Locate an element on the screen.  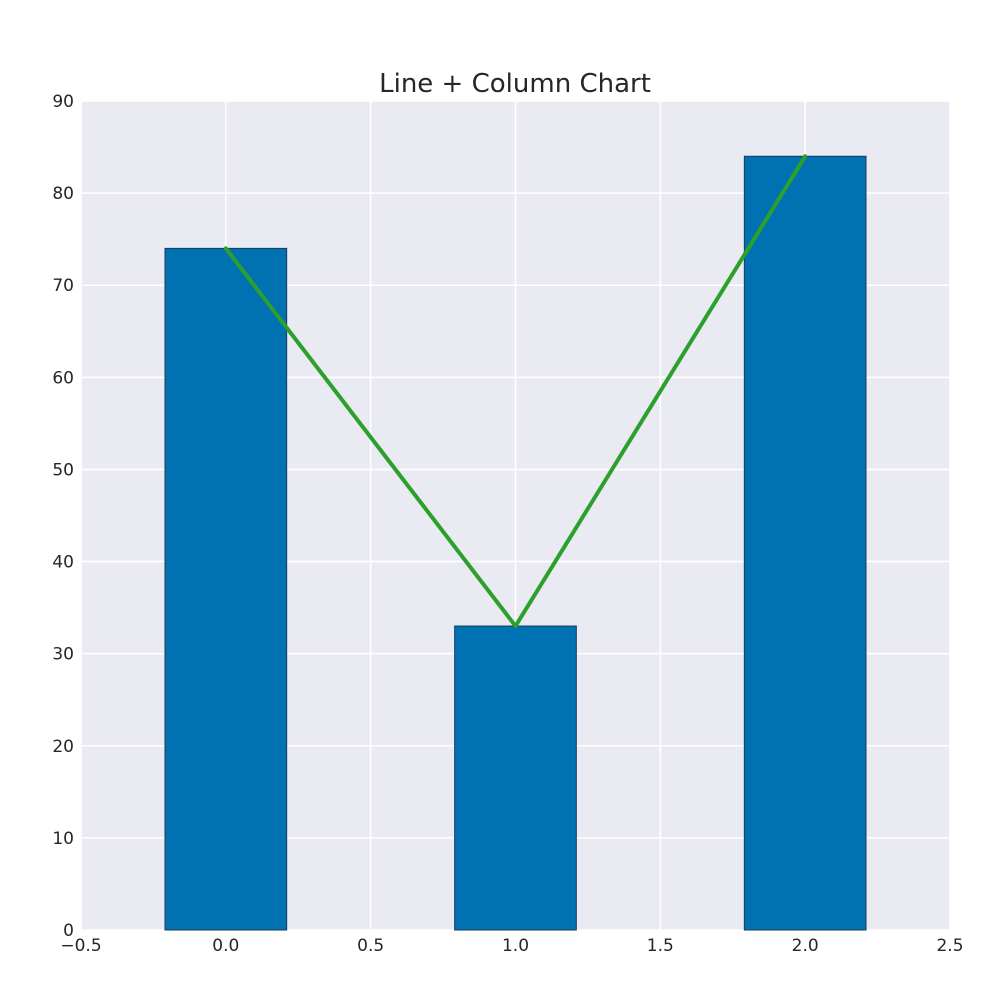
y-tick-label: 20 is located at coordinates (63, 747).